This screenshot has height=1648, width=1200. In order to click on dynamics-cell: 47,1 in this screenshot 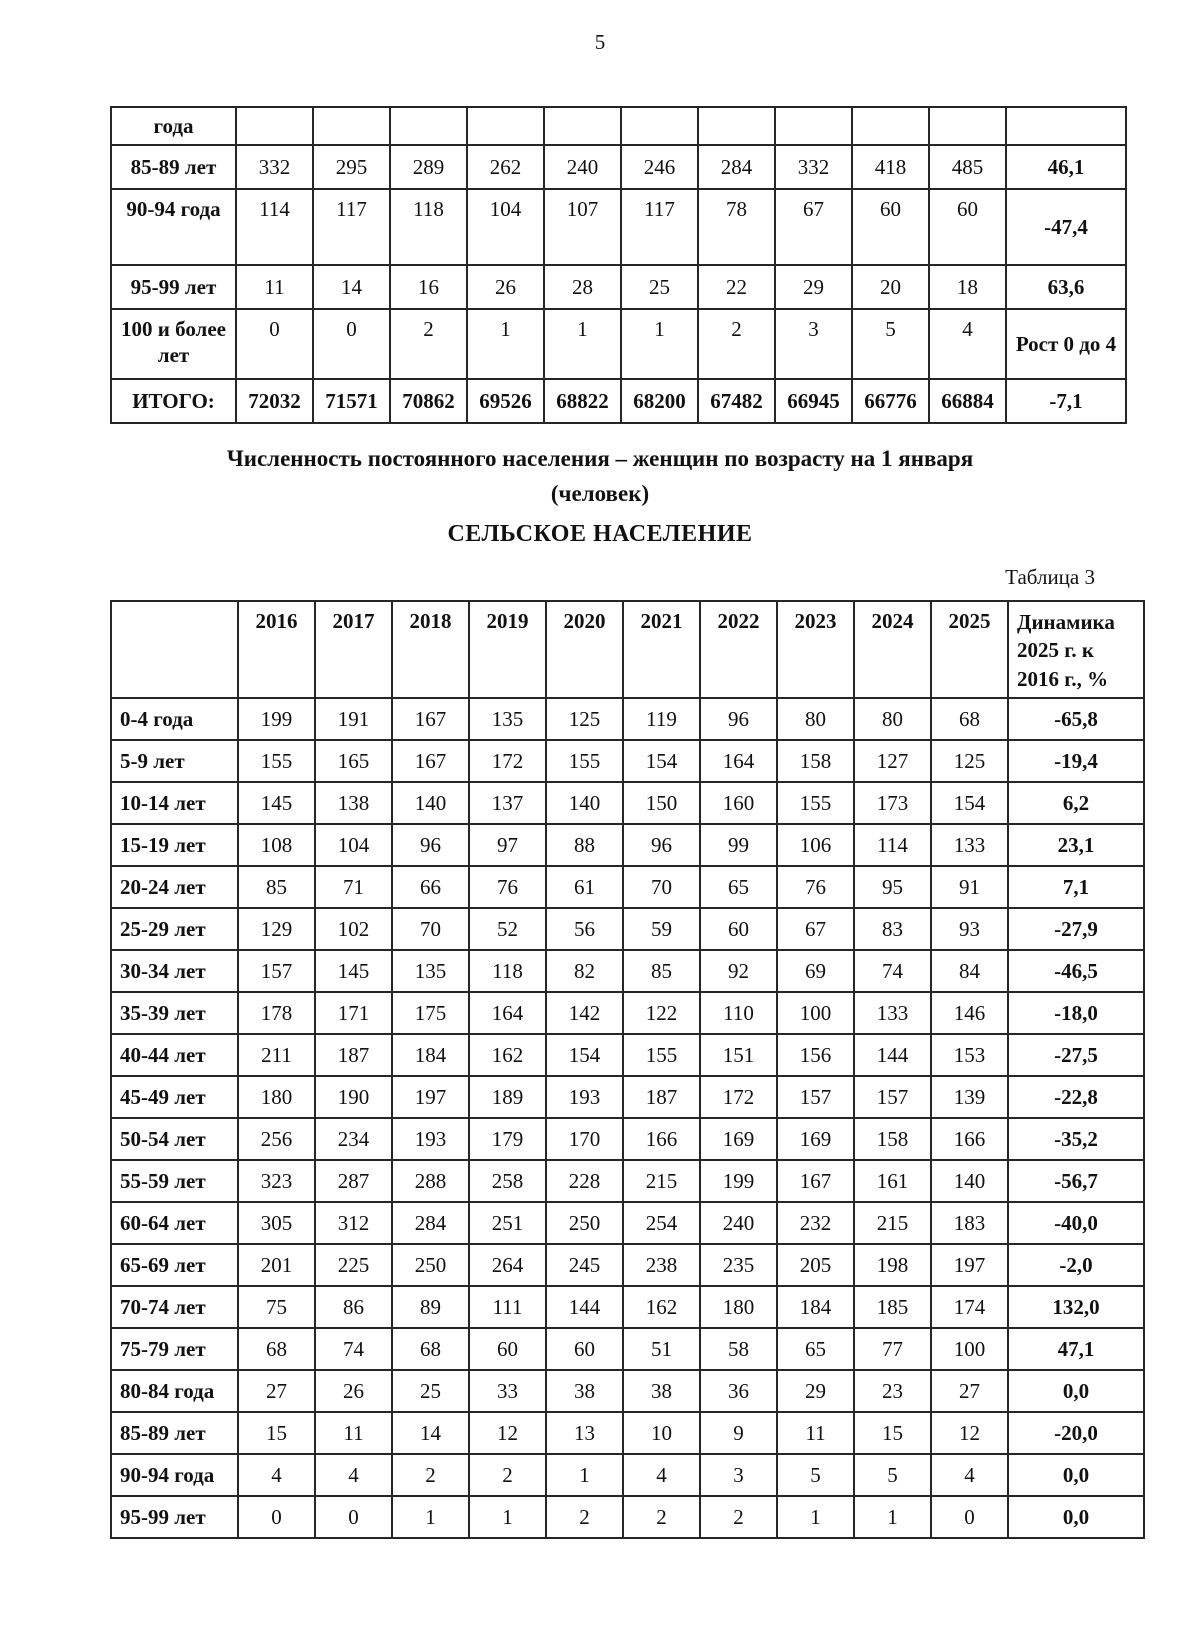, I will do `click(1076, 1349)`.